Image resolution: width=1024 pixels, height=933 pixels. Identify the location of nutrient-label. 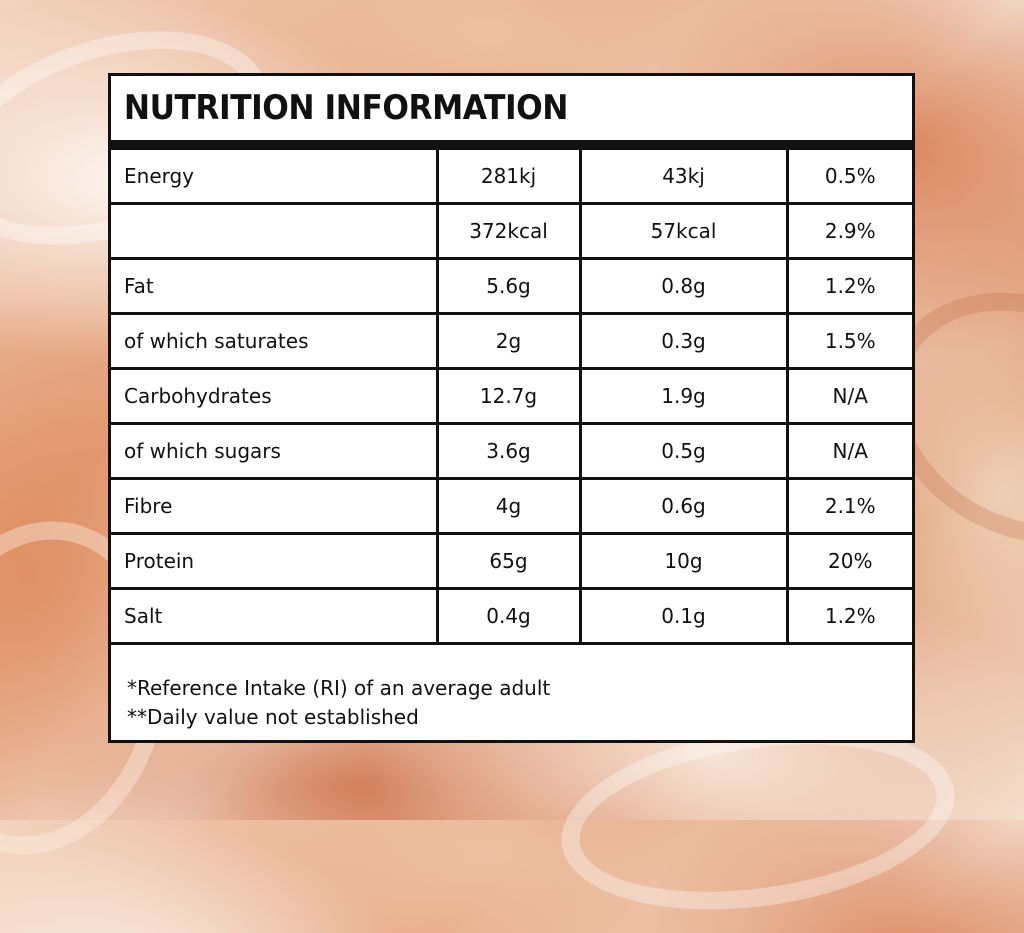
(275, 231).